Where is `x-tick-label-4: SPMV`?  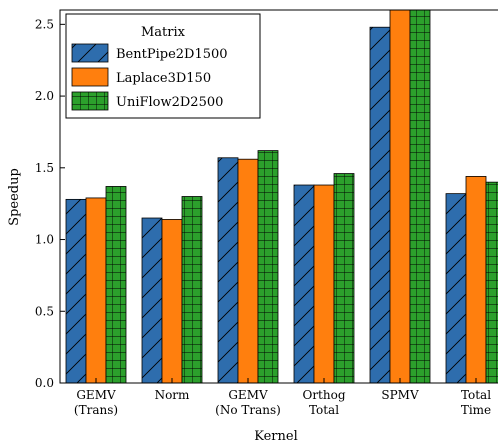
x-tick-label-4: SPMV is located at coordinates (400, 395).